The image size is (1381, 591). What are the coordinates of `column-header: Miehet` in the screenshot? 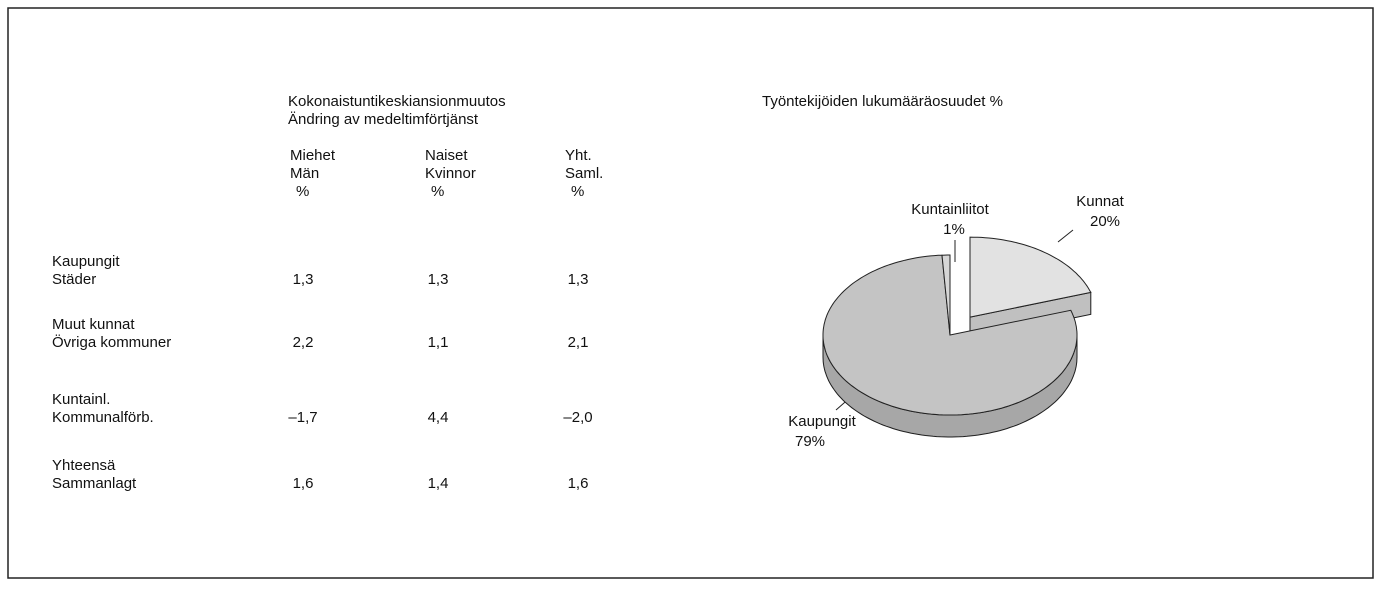 It's located at (313, 155).